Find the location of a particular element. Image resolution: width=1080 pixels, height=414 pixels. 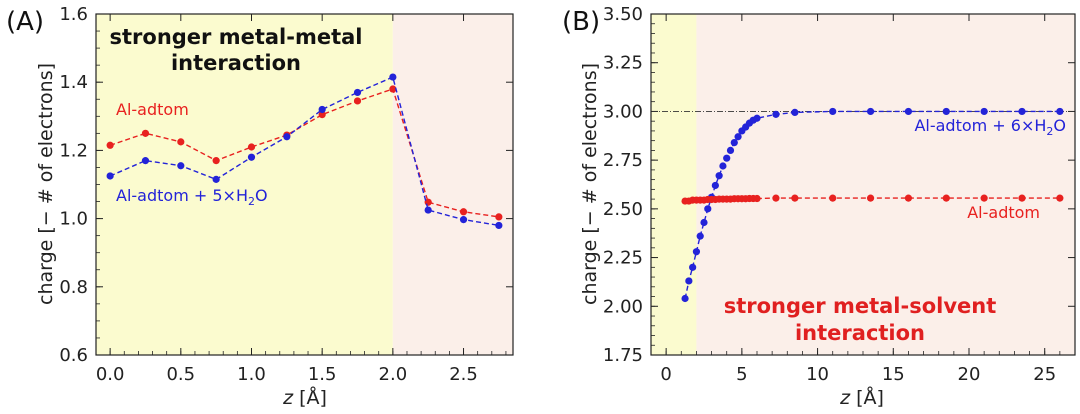

panel-b-label-part-1: Al-adtom + 6×H is located at coordinates (980, 125).